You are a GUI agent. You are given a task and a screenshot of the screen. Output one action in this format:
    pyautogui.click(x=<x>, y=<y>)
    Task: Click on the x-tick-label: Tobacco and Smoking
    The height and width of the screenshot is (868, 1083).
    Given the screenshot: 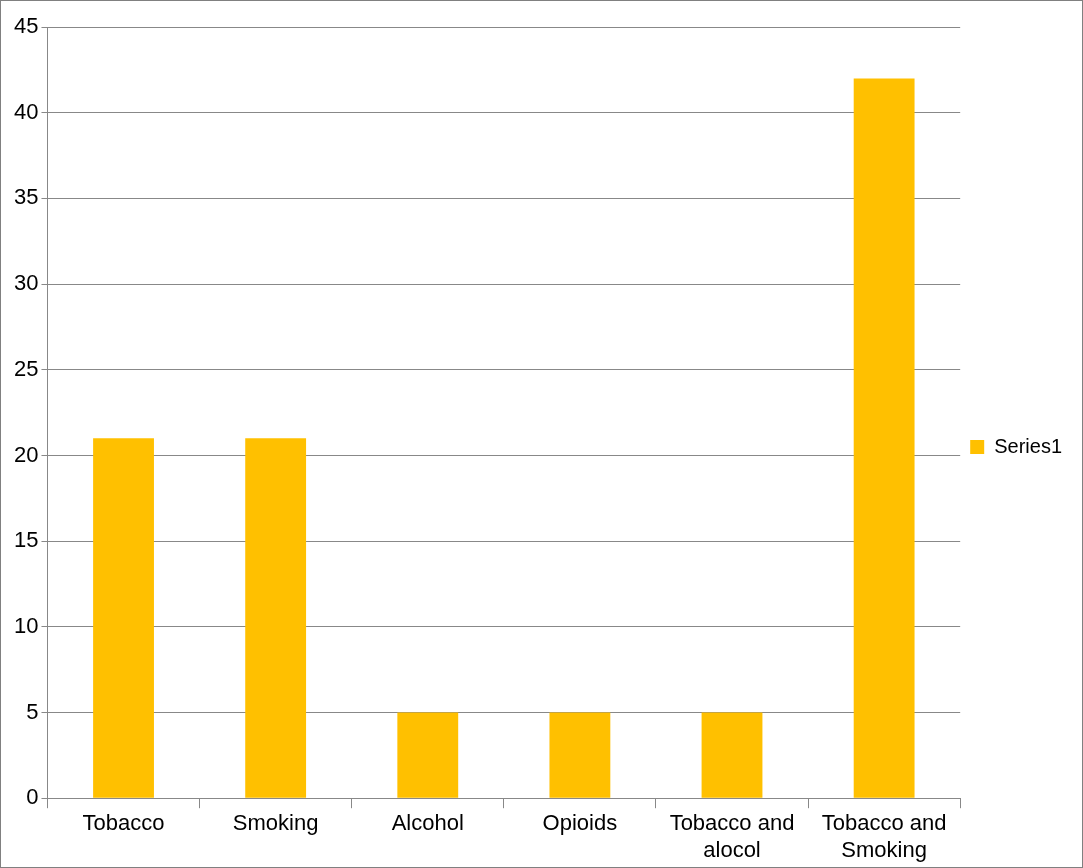 What is the action you would take?
    pyautogui.click(x=884, y=836)
    